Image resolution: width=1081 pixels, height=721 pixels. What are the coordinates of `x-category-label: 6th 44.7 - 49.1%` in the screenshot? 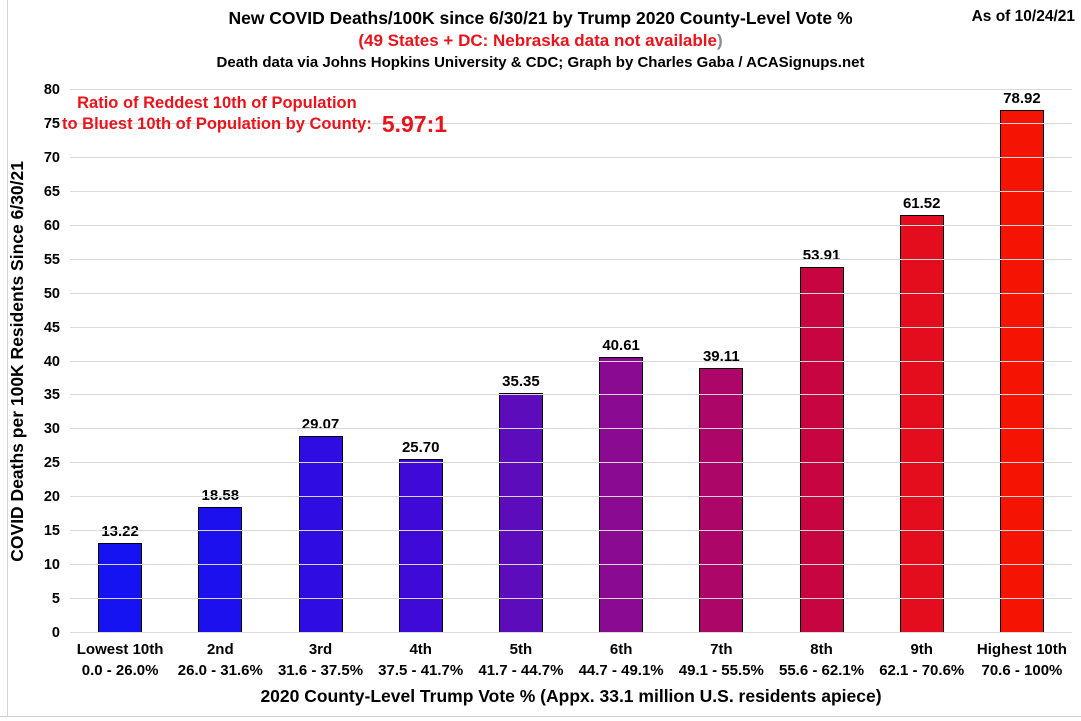 It's located at (621, 660).